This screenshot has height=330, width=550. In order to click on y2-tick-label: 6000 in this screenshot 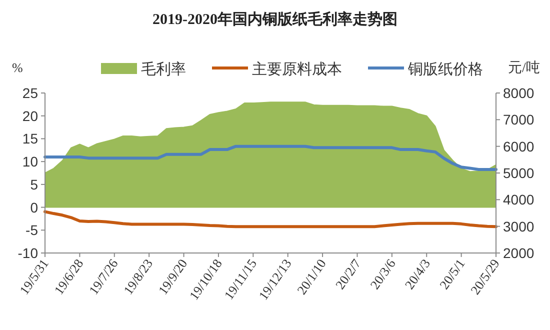, I will do `click(518, 146)`.